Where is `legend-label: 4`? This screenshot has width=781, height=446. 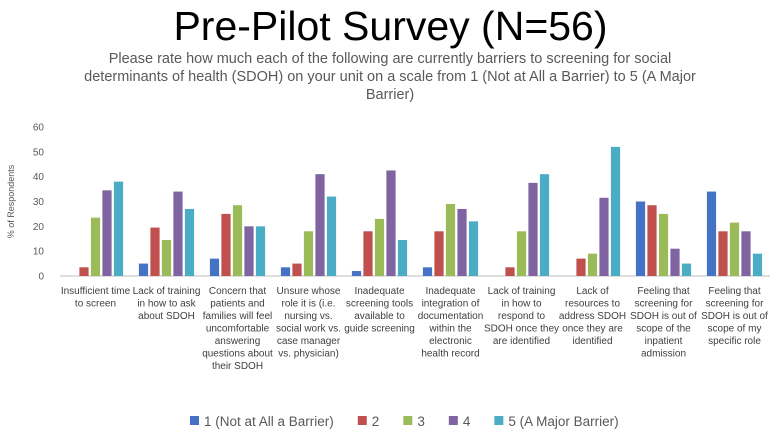
legend-label: 4 is located at coordinates (467, 421).